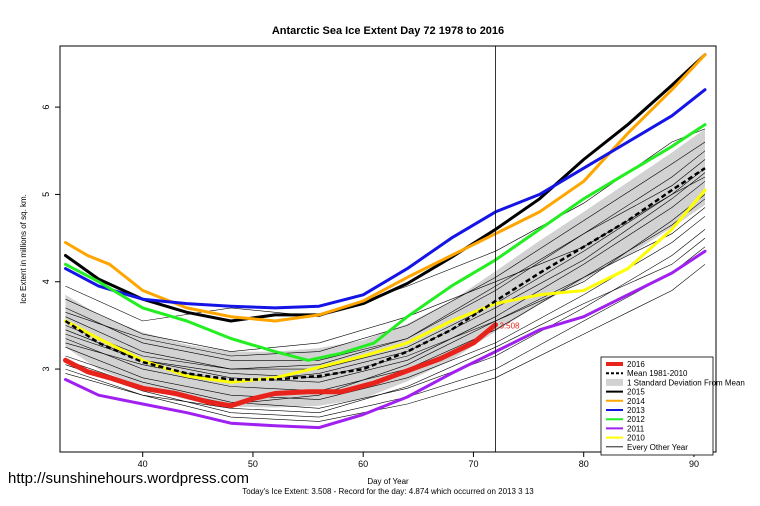 This screenshot has width=760, height=506. I want to click on y-tick-label: 3, so click(46, 369).